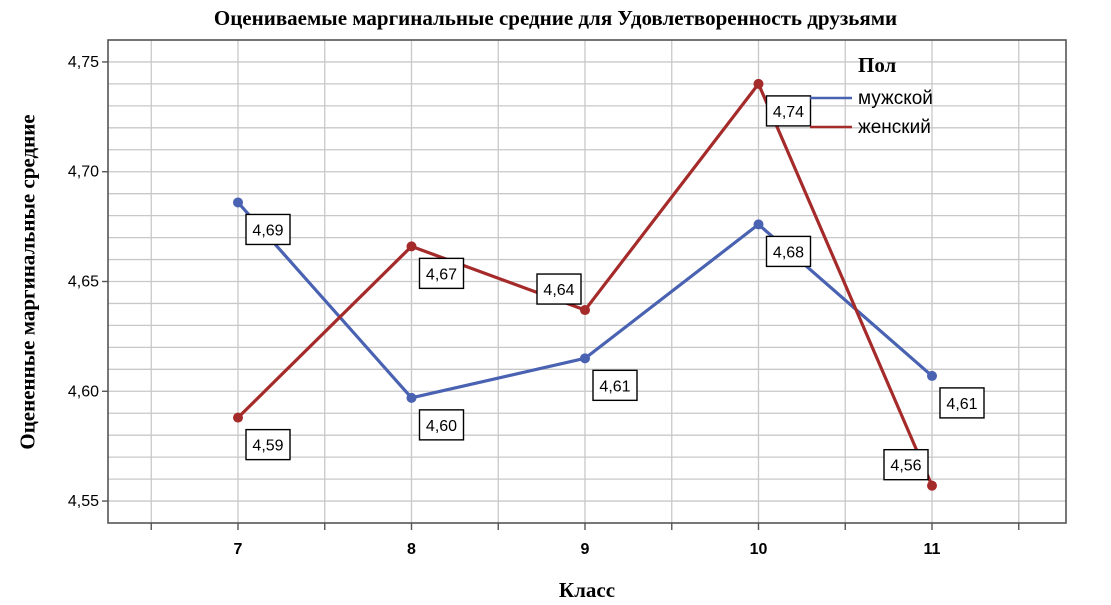 The image size is (1111, 605). I want to click on x-tick-label: 10, so click(759, 549).